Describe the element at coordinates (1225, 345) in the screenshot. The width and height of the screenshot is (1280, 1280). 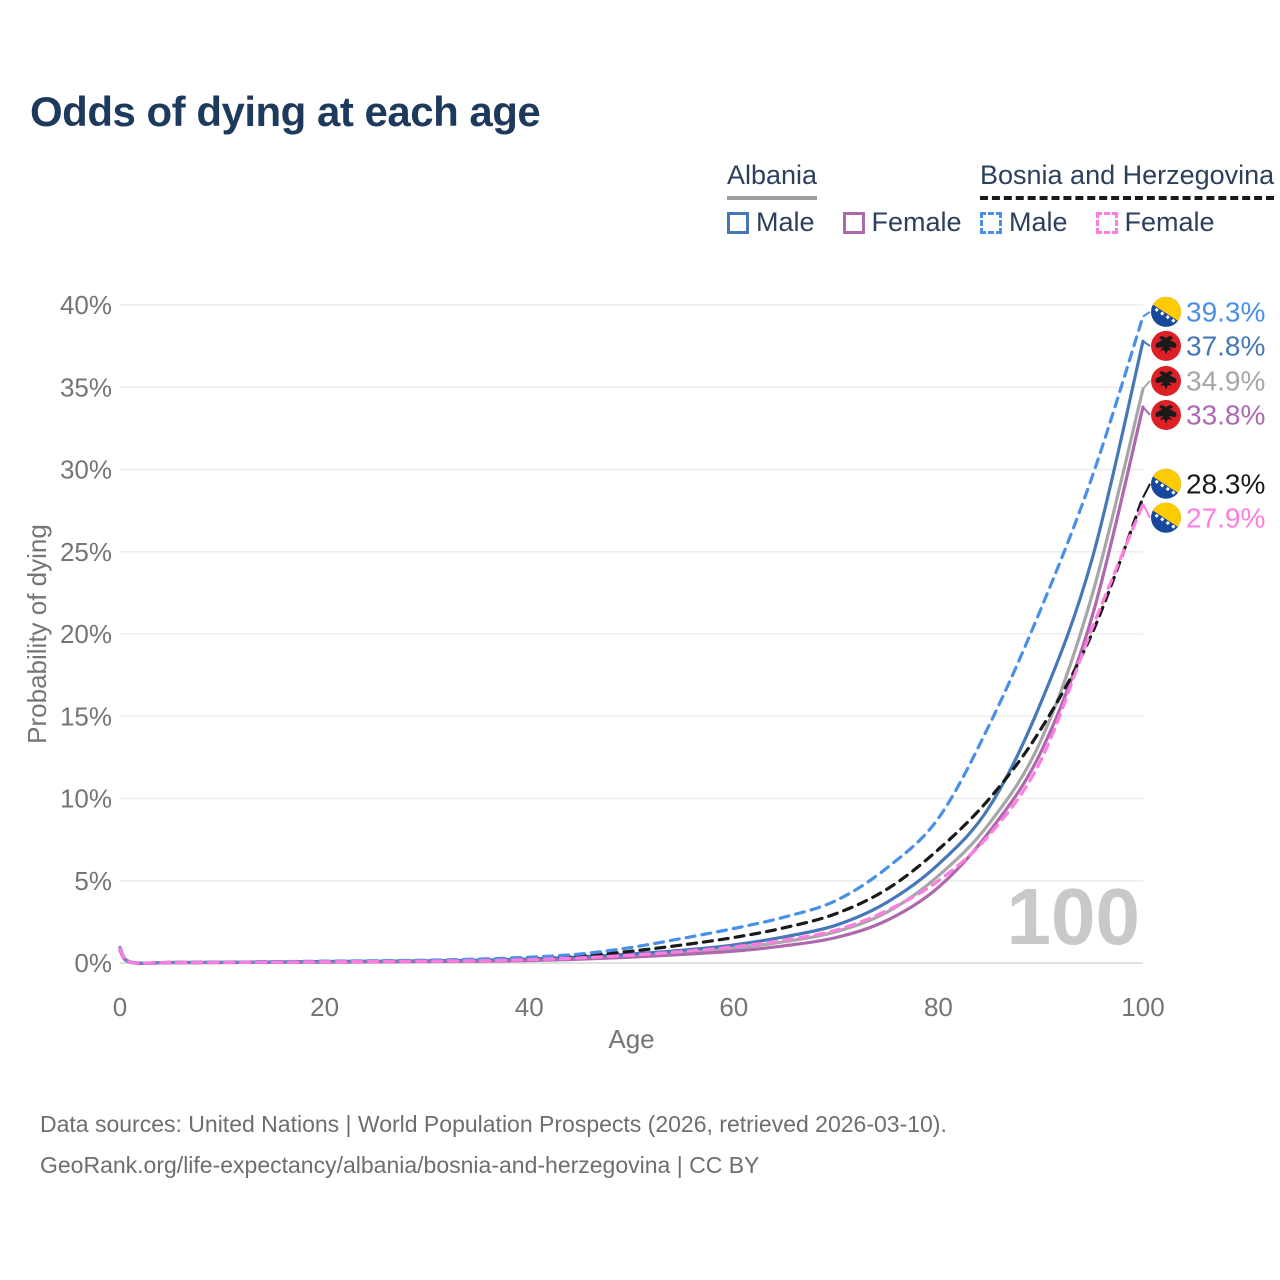
I see `end-label-value-albania_male: 37.8%` at that location.